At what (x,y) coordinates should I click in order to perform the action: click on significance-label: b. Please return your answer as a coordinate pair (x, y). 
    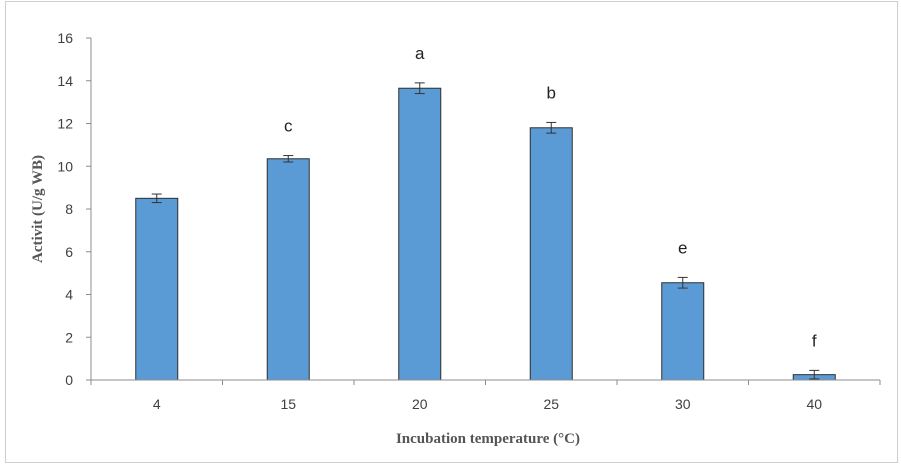
    Looking at the image, I should click on (551, 92).